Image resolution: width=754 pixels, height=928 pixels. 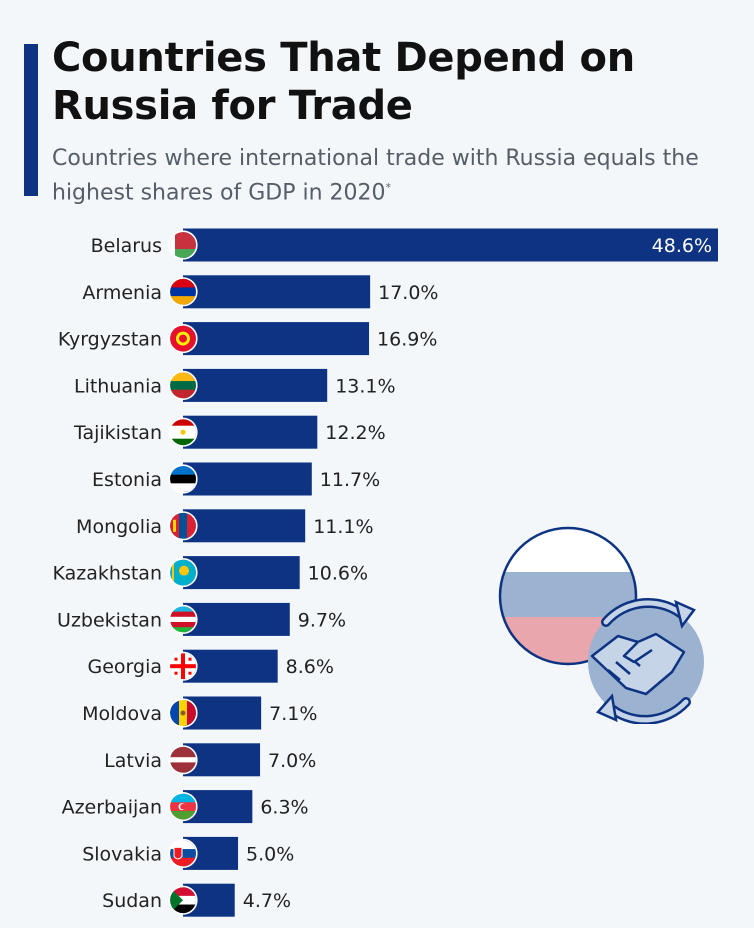 I want to click on bar-armenia, so click(x=277, y=292).